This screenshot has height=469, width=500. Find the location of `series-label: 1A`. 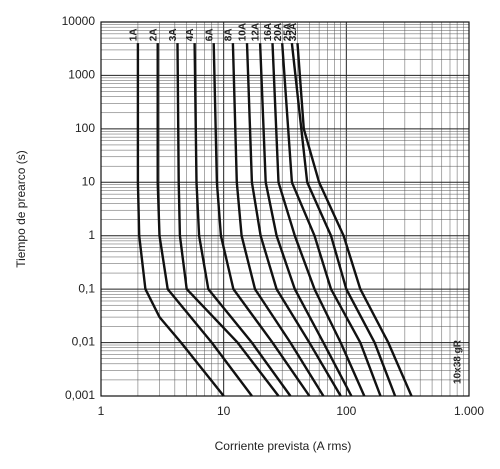

series-label: 1A is located at coordinates (134, 35).